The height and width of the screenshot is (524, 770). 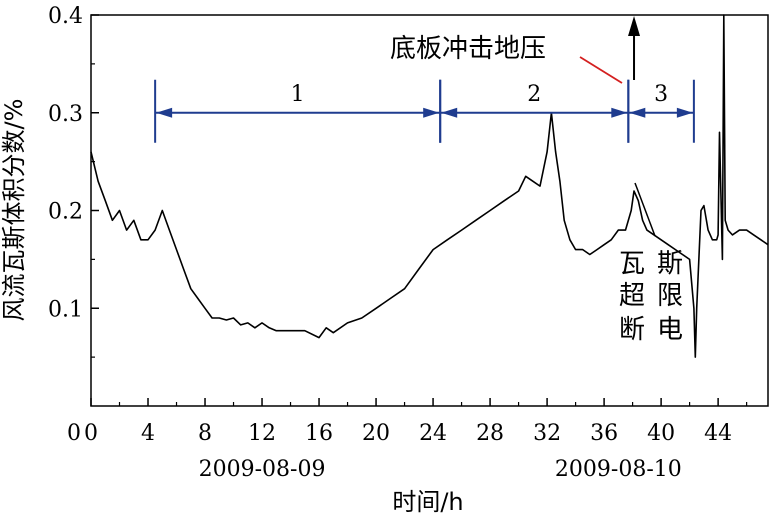 I want to click on gas-annotation-char: 断, so click(x=632, y=330).